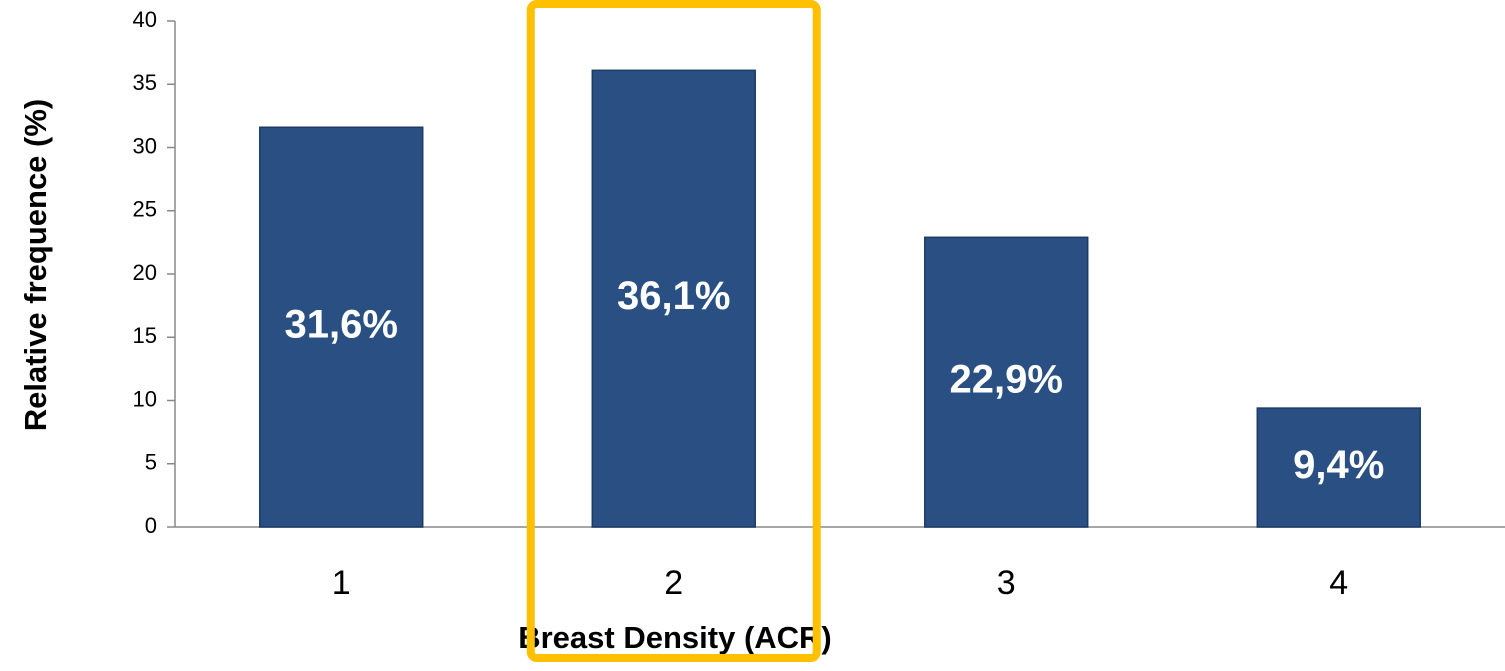 The image size is (1505, 671). What do you see at coordinates (145, 398) in the screenshot?
I see `y-tick-label: 10` at bounding box center [145, 398].